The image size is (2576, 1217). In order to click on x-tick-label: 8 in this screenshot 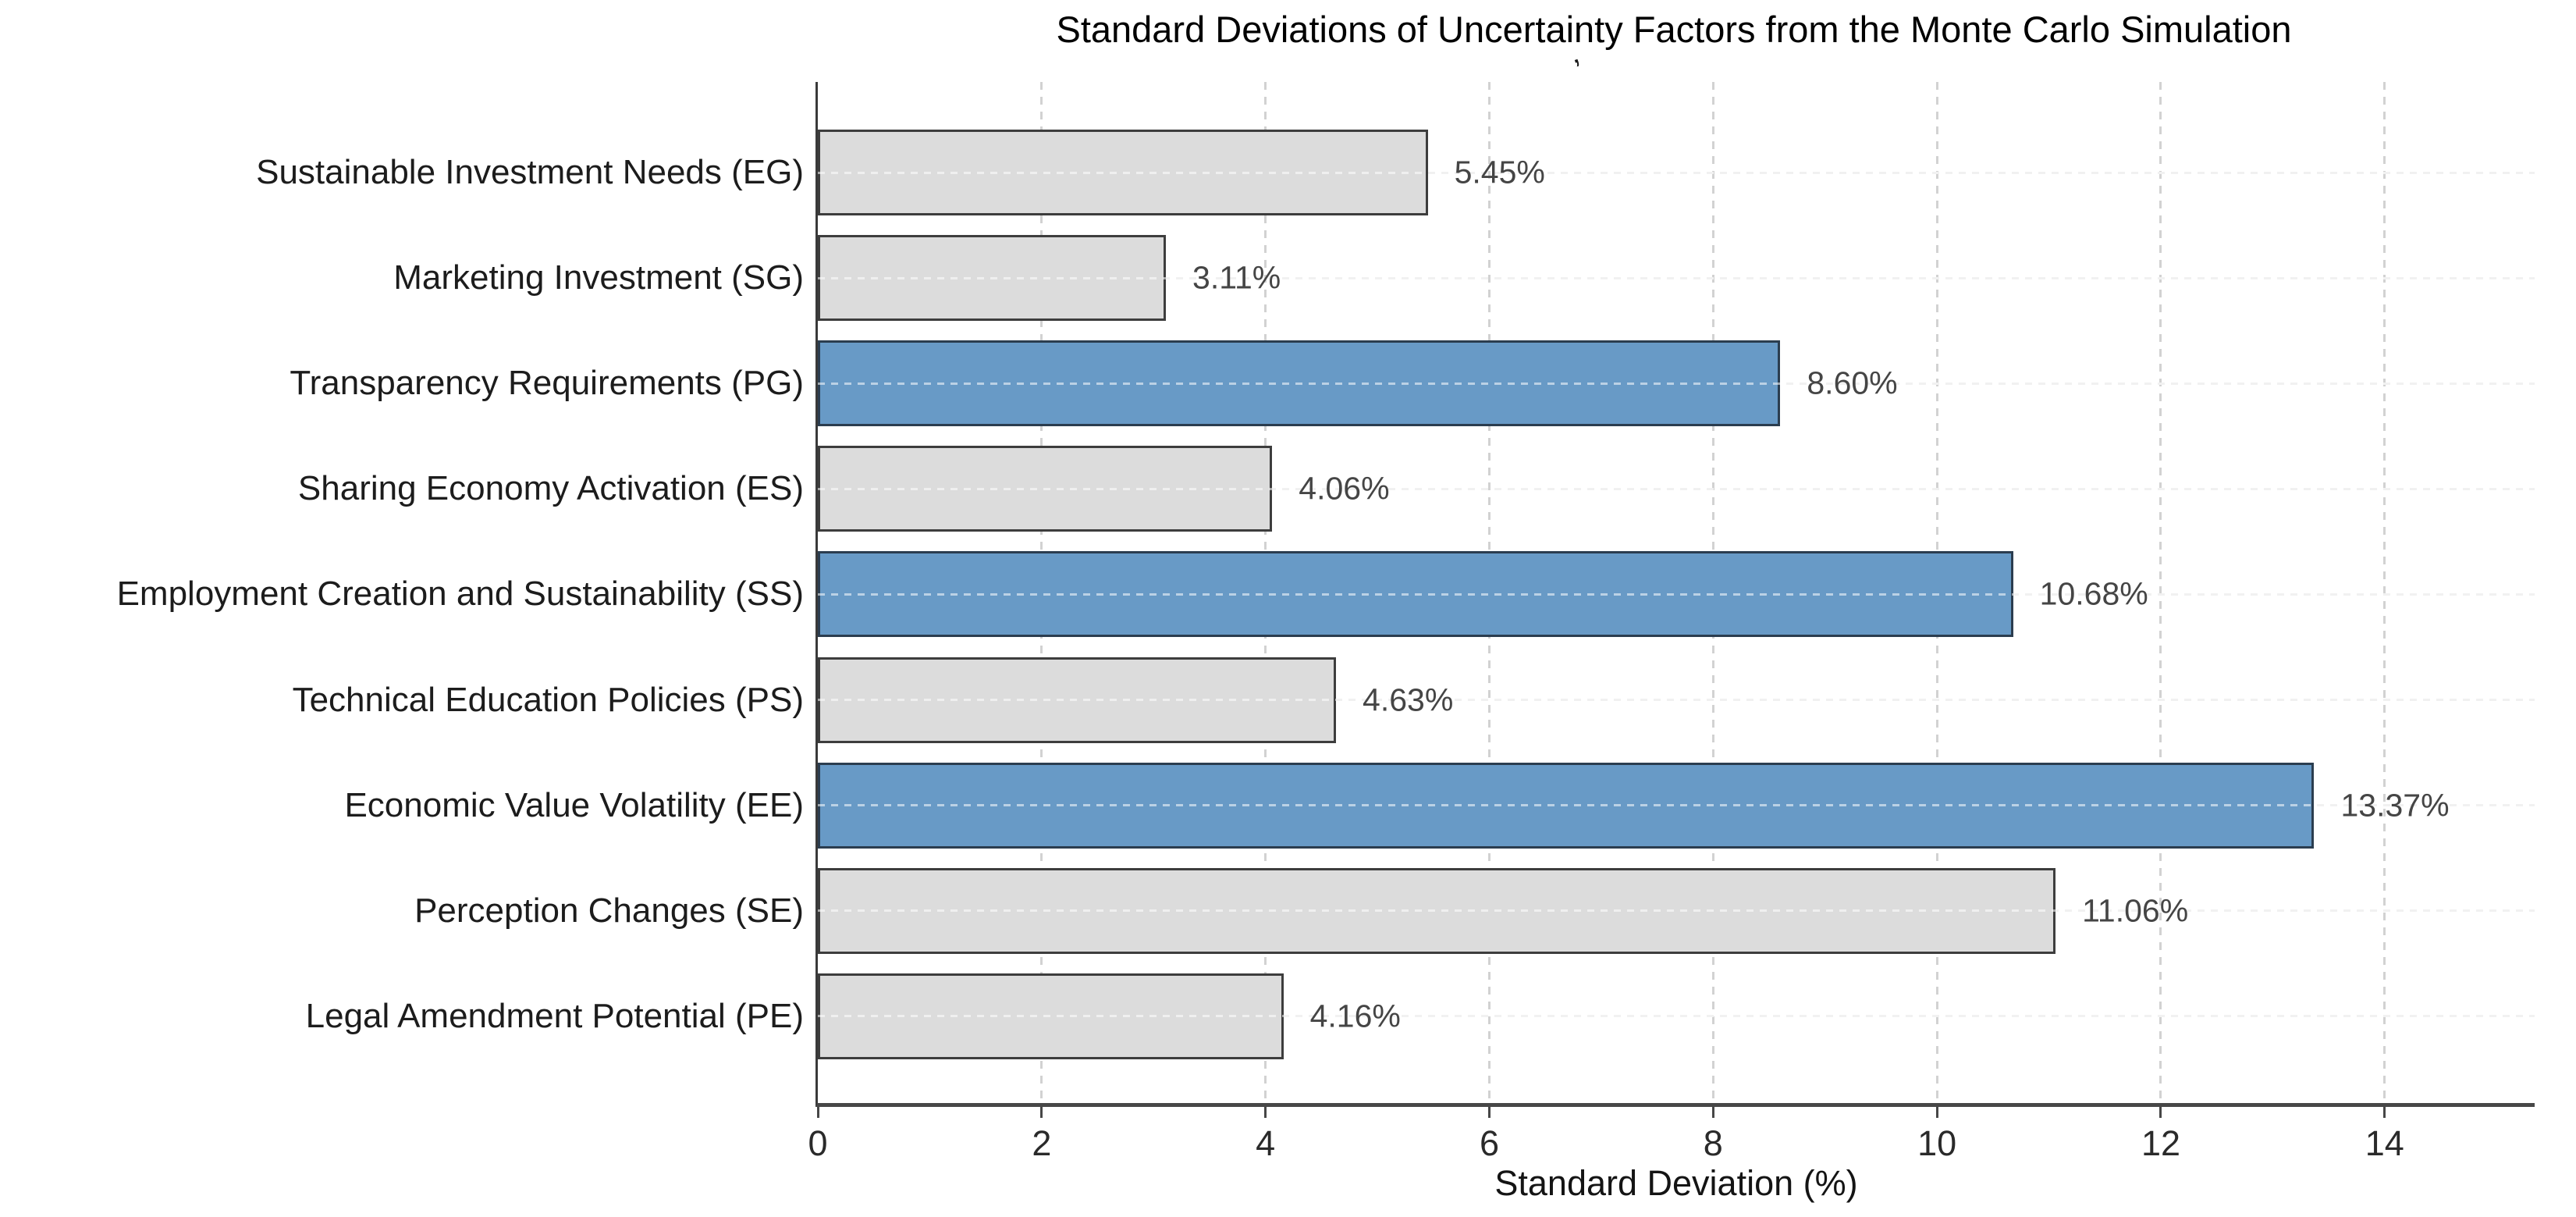, I will do `click(1713, 1143)`.